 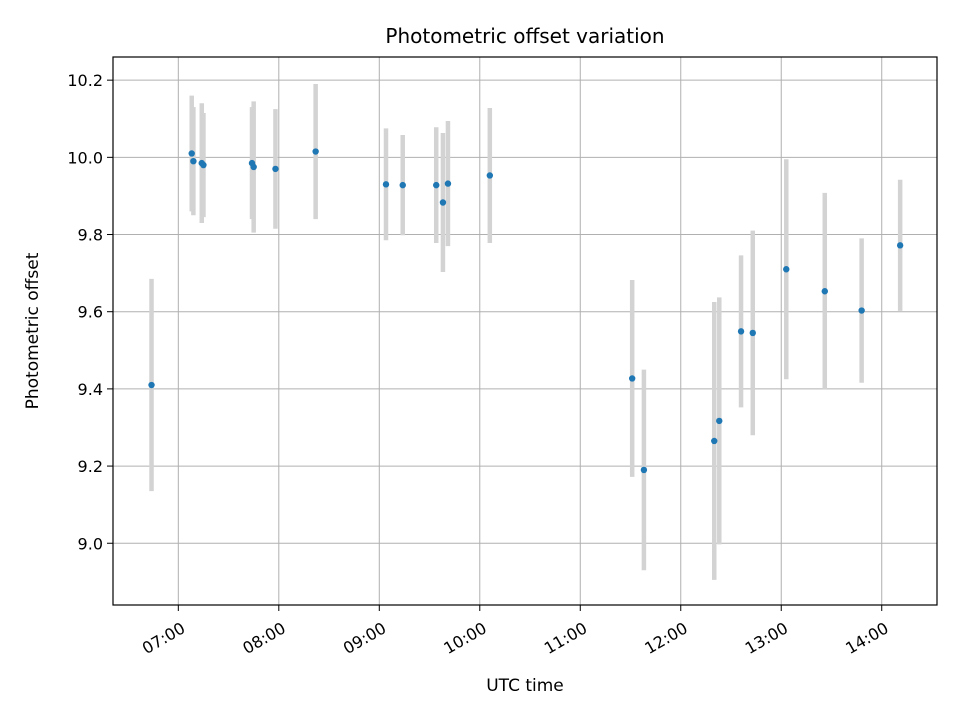 I want to click on y-tick-label: 9.2, so click(x=90, y=466).